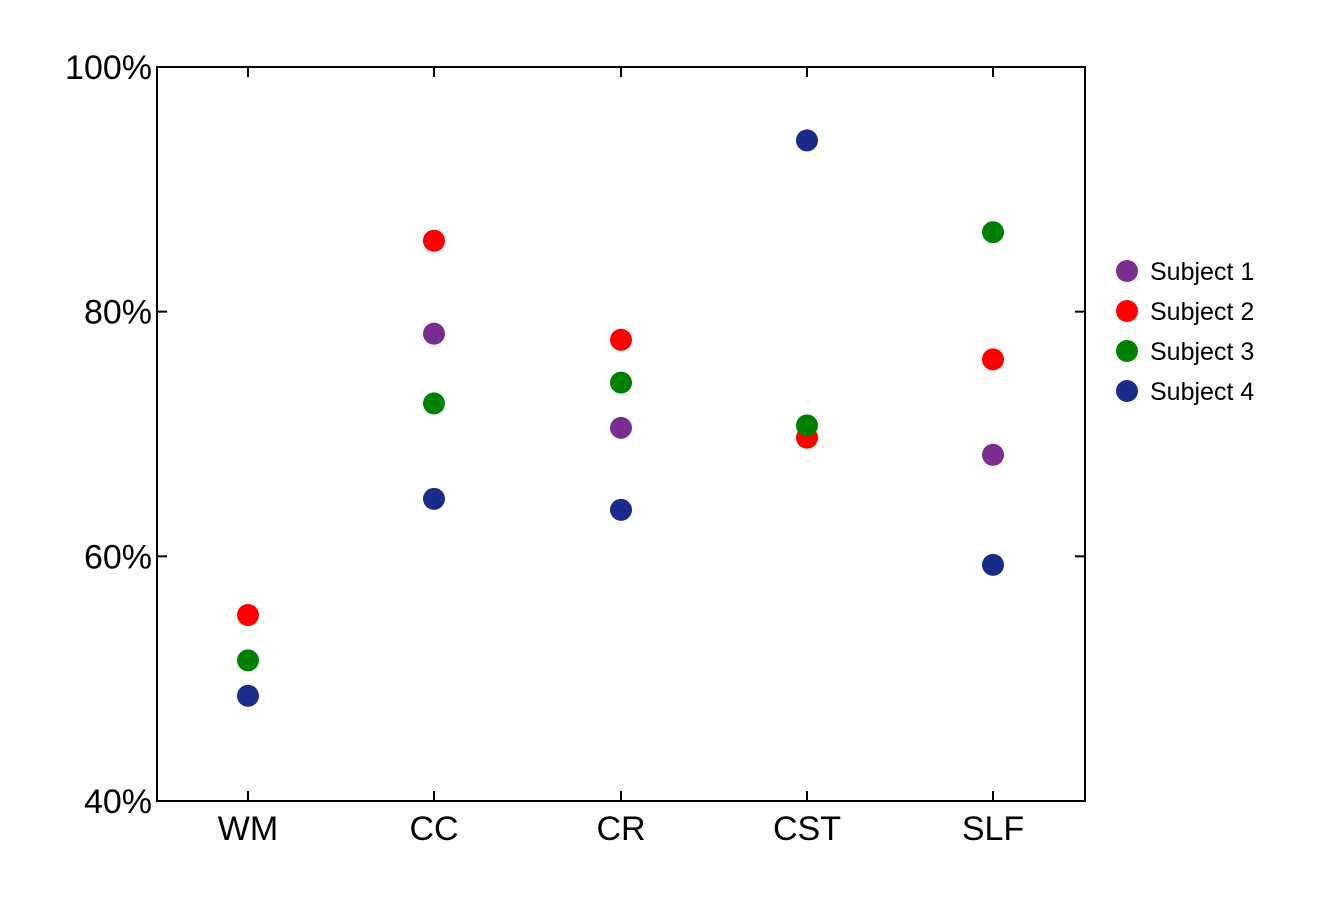  Describe the element at coordinates (433, 829) in the screenshot. I see `x-tick-label: CC` at that location.